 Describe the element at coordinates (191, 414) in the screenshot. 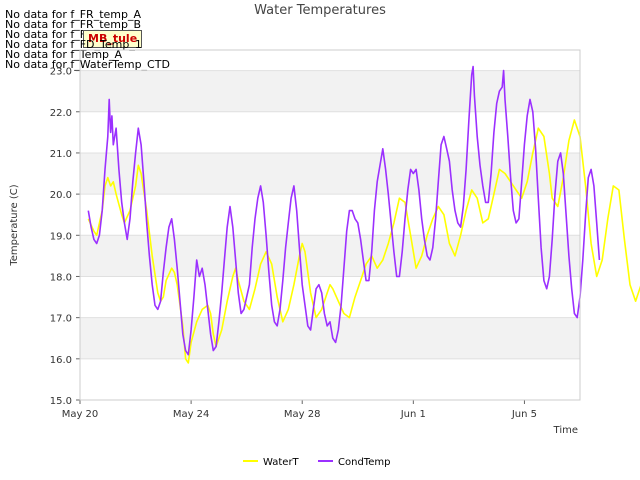

I see `x-tick-label: May 24` at that location.